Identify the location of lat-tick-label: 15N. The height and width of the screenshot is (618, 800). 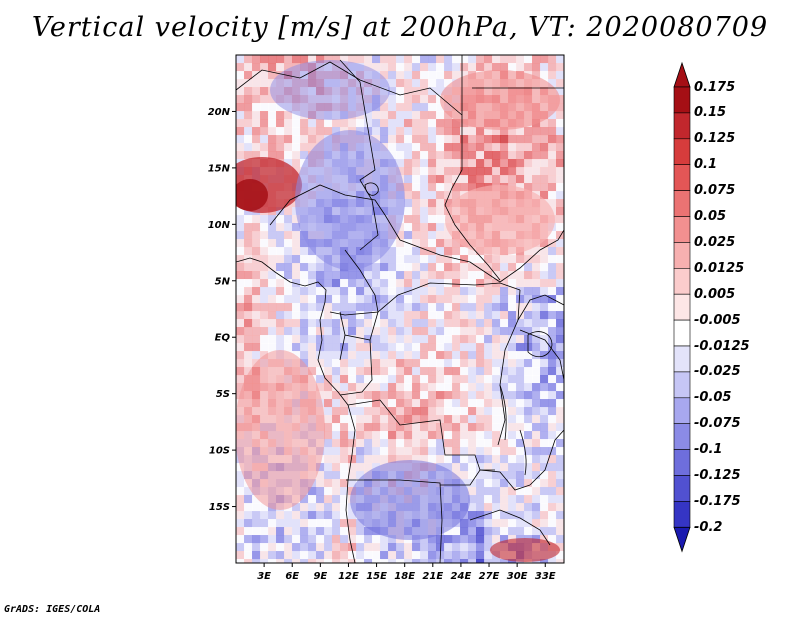
(219, 168).